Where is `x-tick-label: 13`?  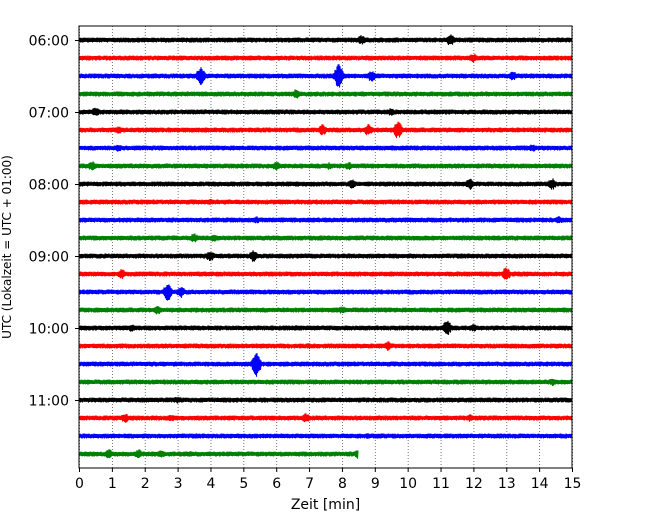 x-tick-label: 13 is located at coordinates (507, 484).